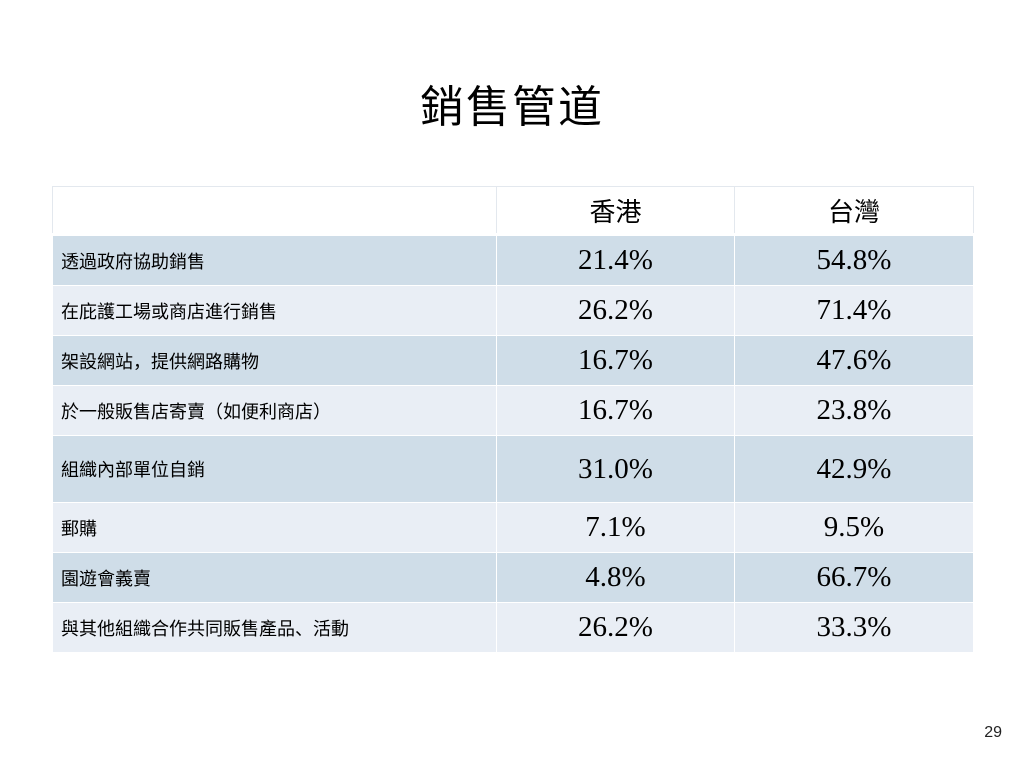 The width and height of the screenshot is (1024, 768). What do you see at coordinates (274, 627) in the screenshot?
I see `row-label: 與其他組織合作共同販售產品、活動` at bounding box center [274, 627].